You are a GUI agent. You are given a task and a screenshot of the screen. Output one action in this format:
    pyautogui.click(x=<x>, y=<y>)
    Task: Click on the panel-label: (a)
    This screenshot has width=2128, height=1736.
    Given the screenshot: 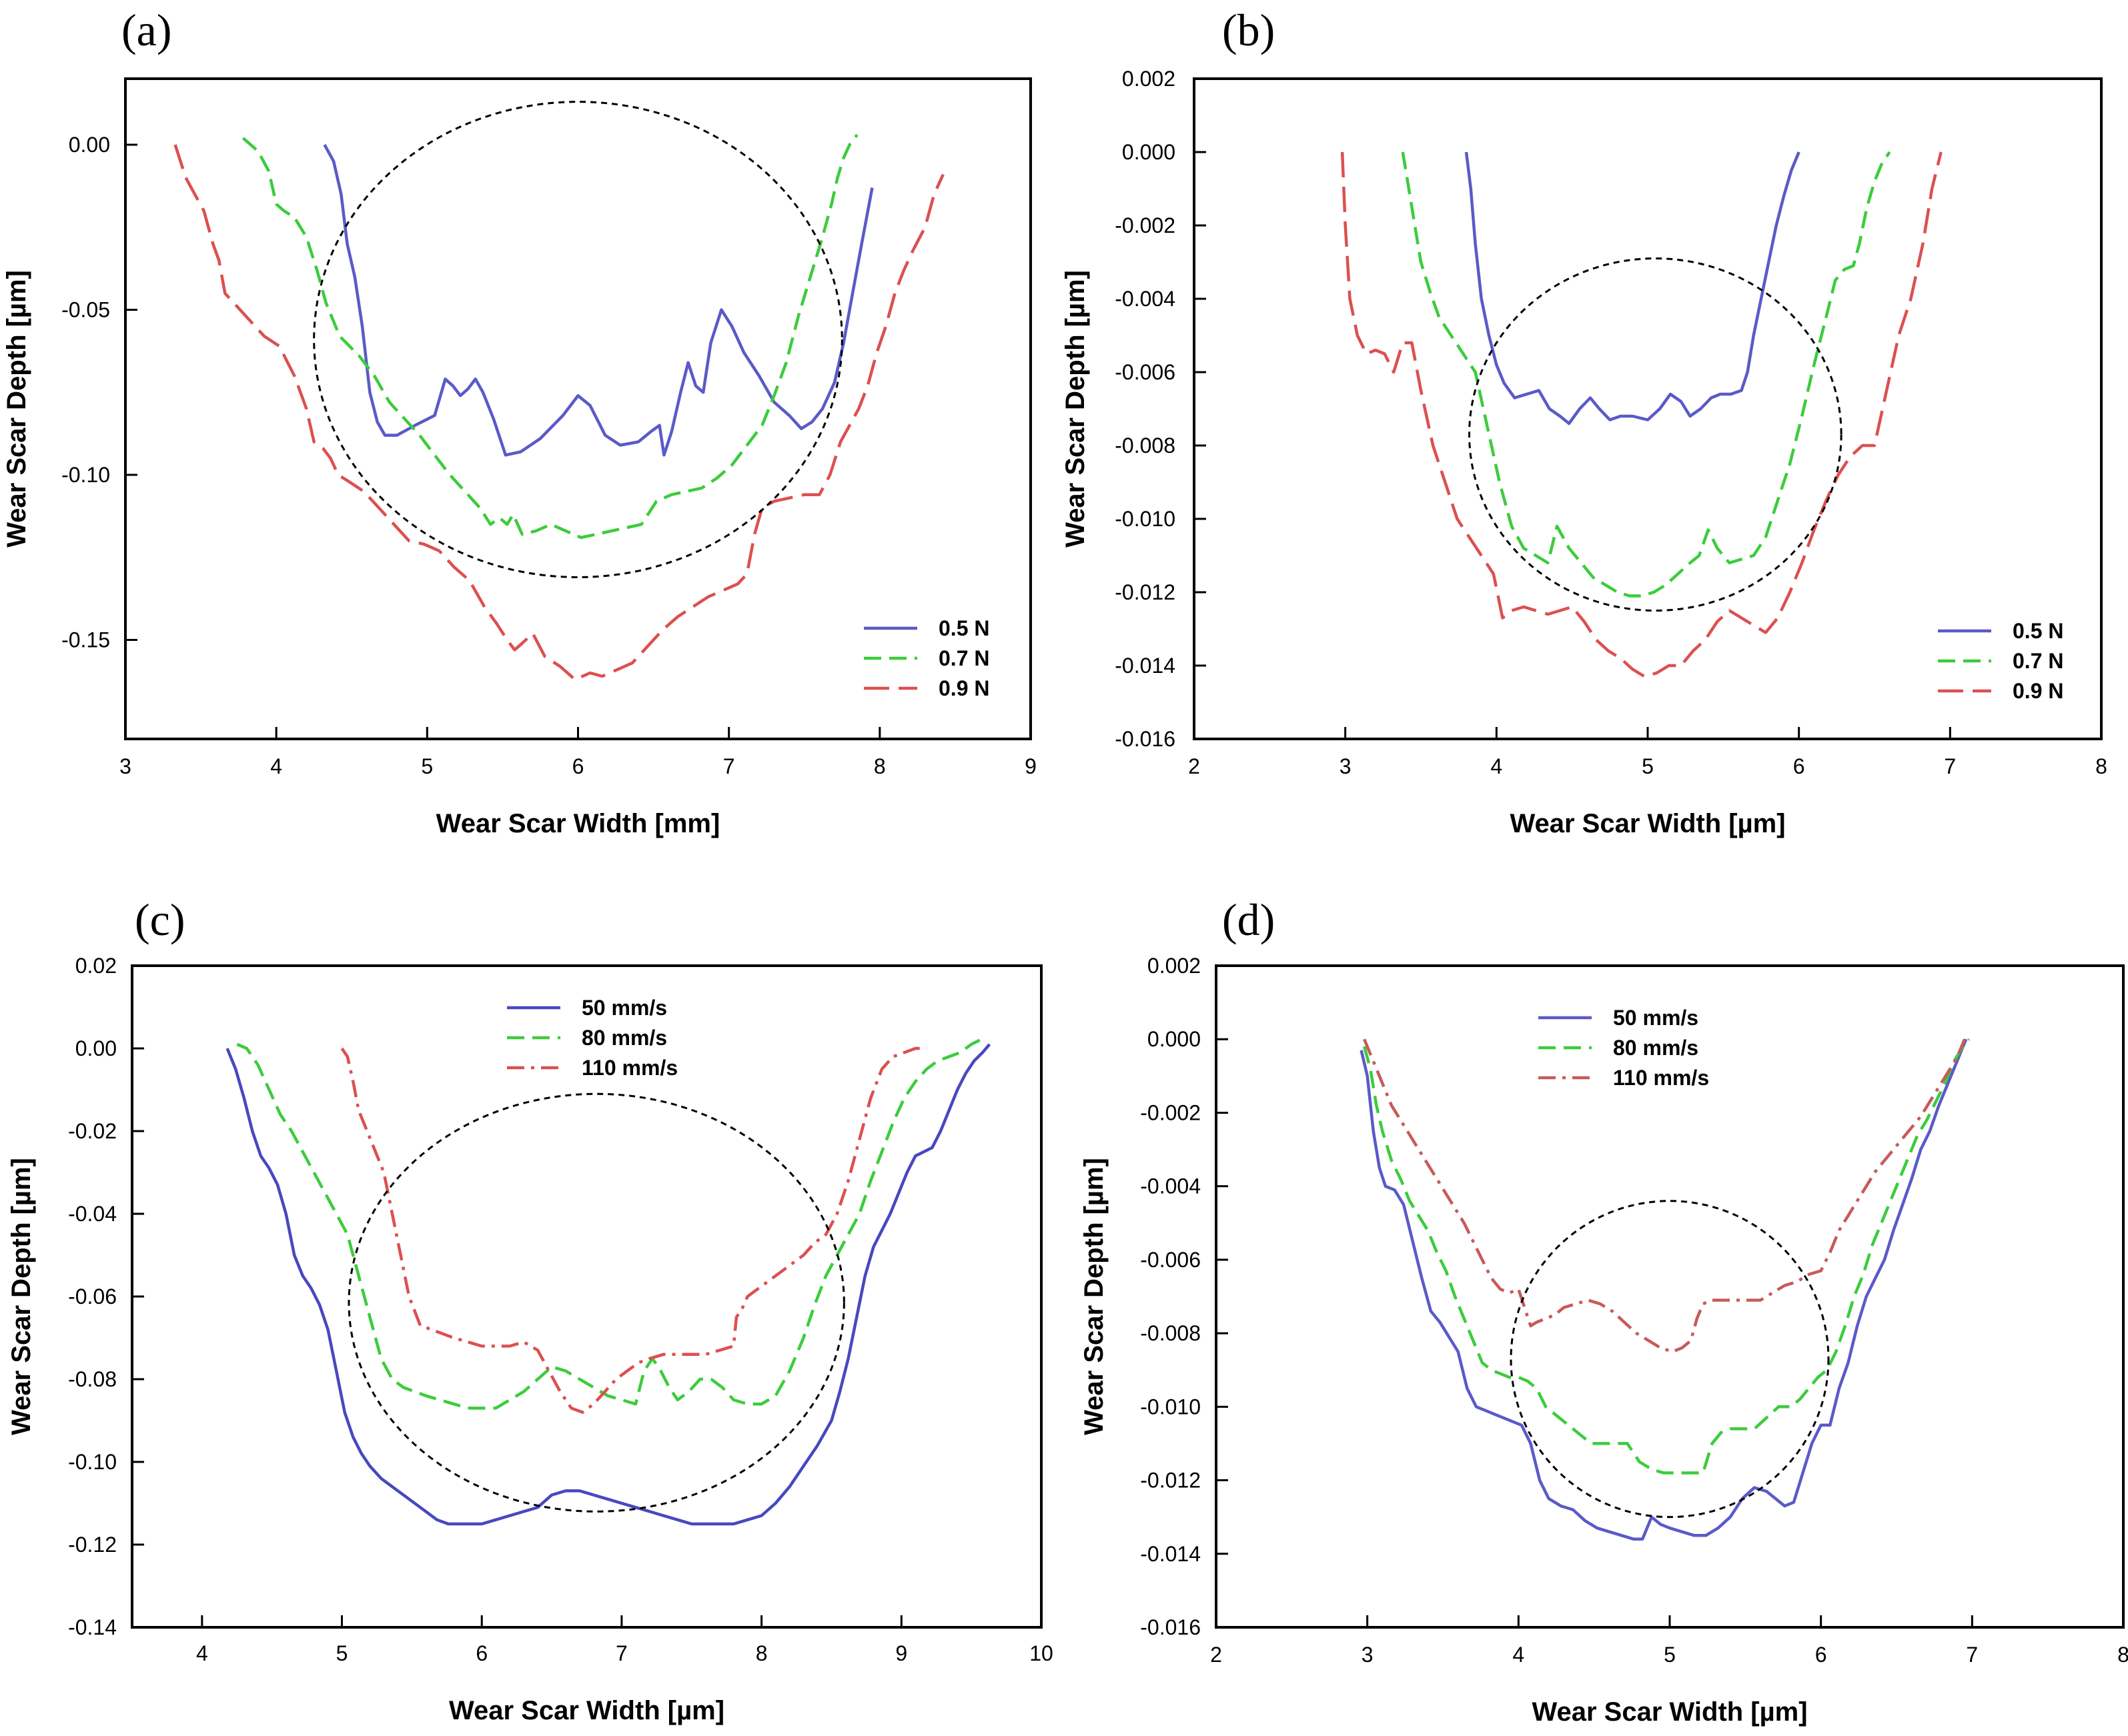 What is the action you would take?
    pyautogui.click(x=146, y=30)
    